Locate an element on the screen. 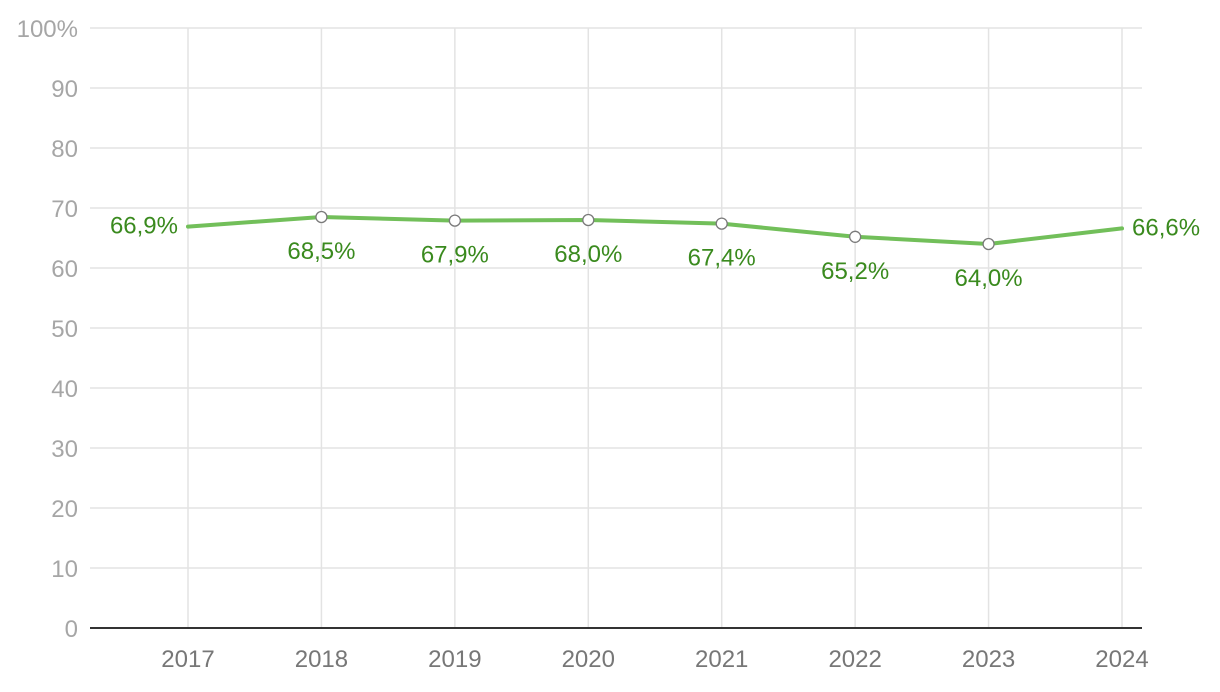 The width and height of the screenshot is (1220, 692). data-label: 68,5% is located at coordinates (321, 251).